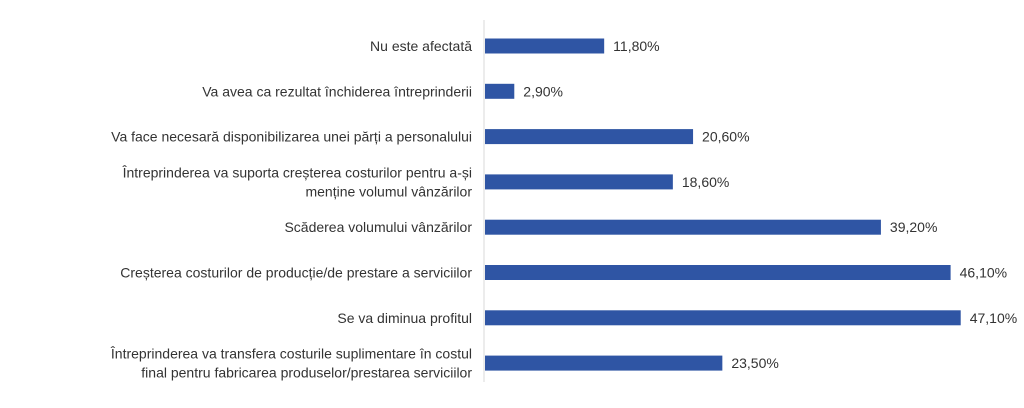  I want to click on data-label-4: 39,20%, so click(913, 227).